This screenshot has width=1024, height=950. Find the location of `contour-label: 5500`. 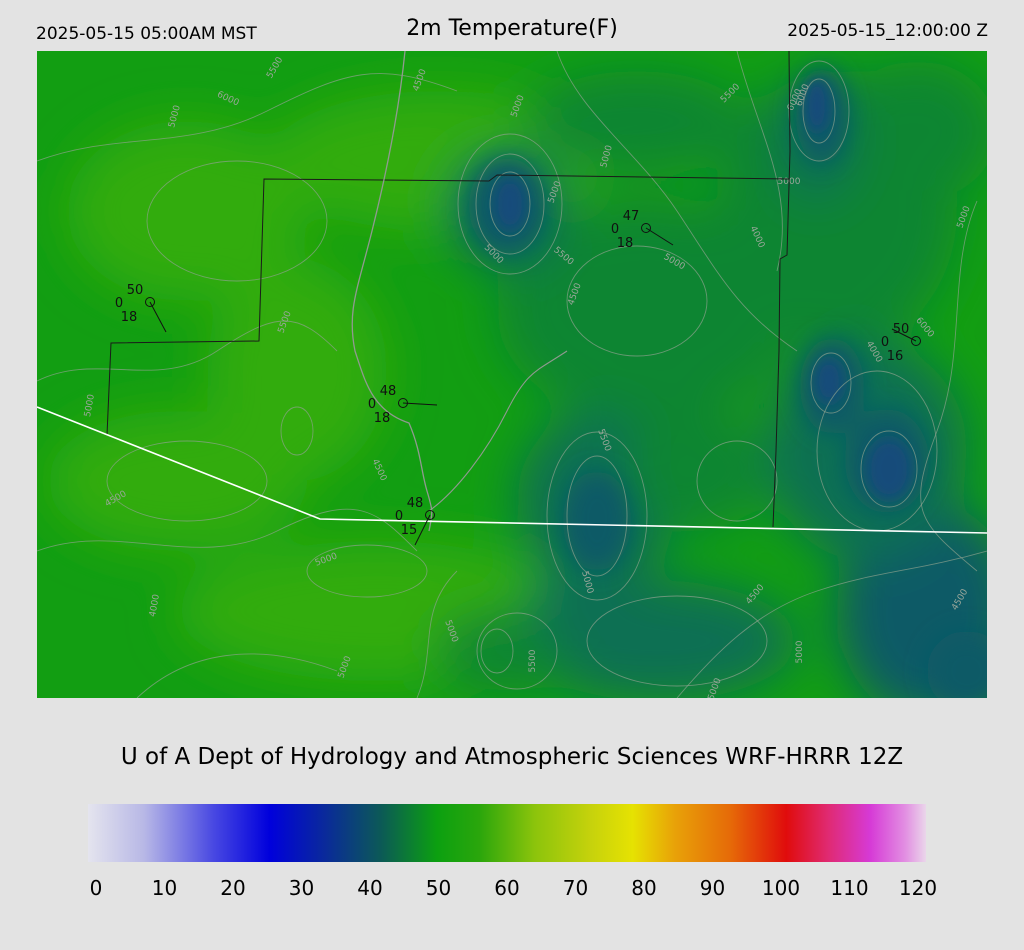

contour-label: 5500 is located at coordinates (533, 660).